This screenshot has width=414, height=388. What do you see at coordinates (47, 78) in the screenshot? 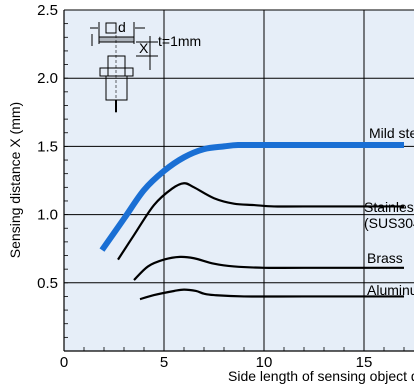
I see `y-tick-label: 2.0` at bounding box center [47, 78].